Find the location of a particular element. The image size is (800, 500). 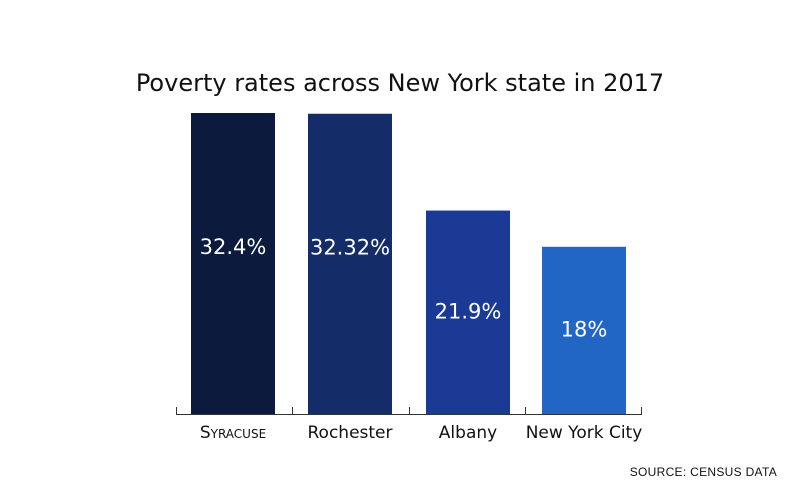

source-note: SOURCE: CENSUS DATA is located at coordinates (703, 472).